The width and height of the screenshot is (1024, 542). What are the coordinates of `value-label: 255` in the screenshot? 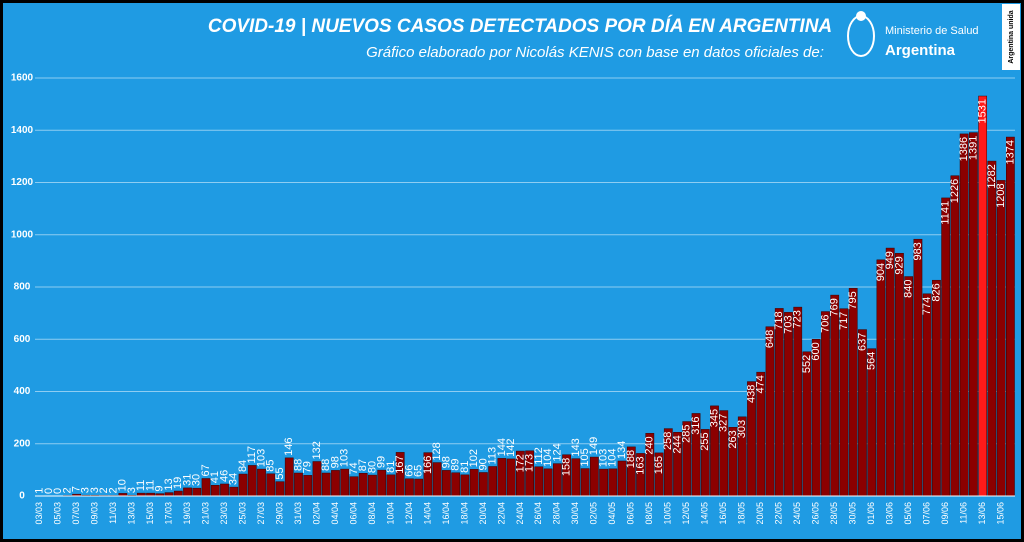 It's located at (705, 441).